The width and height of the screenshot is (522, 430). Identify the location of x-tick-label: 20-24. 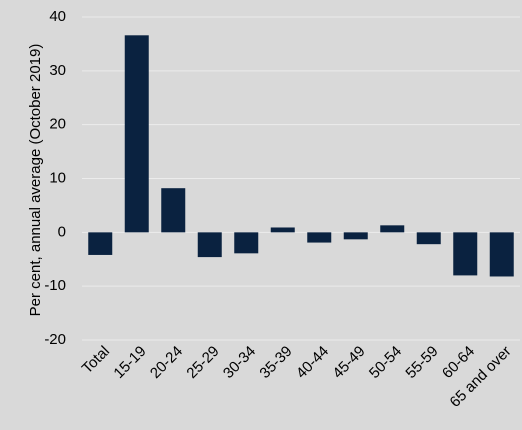
(166, 362).